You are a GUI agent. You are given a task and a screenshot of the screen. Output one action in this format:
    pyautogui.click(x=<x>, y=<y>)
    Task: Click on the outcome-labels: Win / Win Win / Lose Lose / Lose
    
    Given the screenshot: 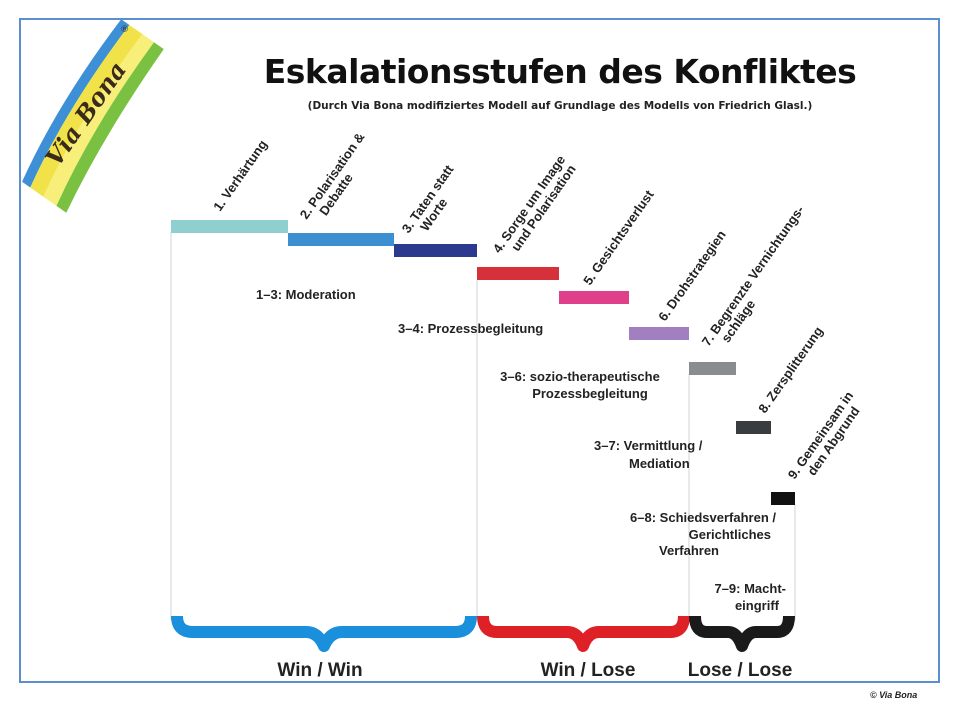 What is the action you would take?
    pyautogui.click(x=534, y=670)
    